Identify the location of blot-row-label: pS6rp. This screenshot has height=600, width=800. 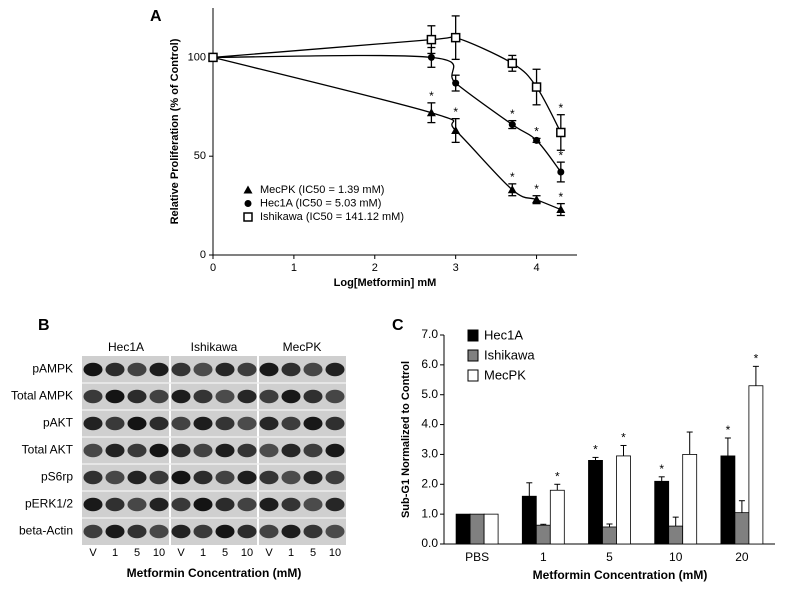
(57, 477).